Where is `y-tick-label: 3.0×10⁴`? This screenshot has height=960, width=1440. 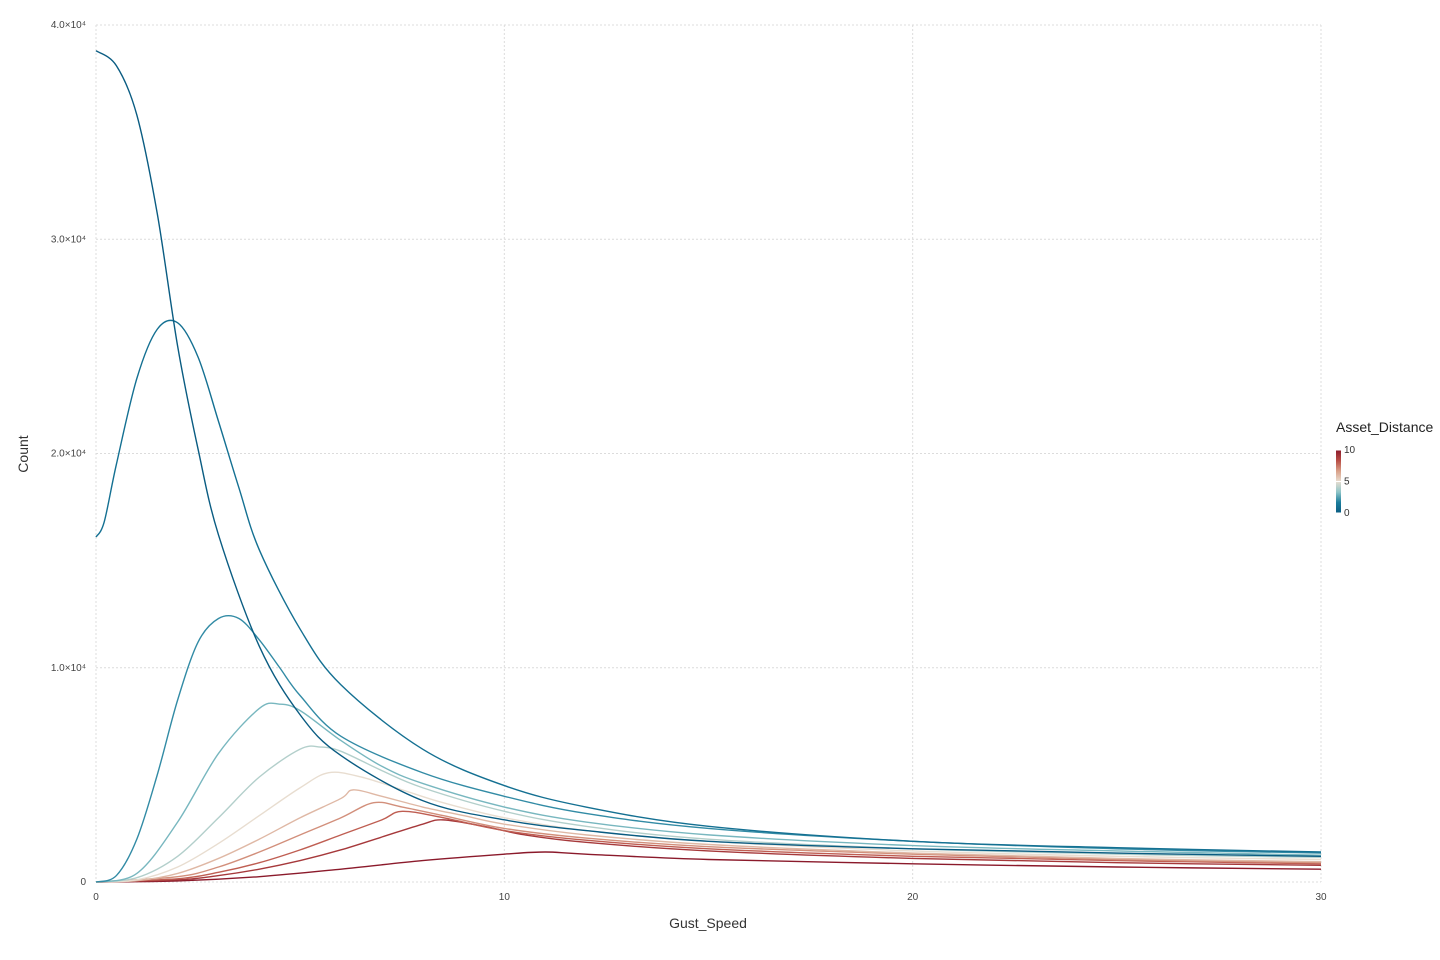 y-tick-label: 3.0×10⁴ is located at coordinates (68, 239).